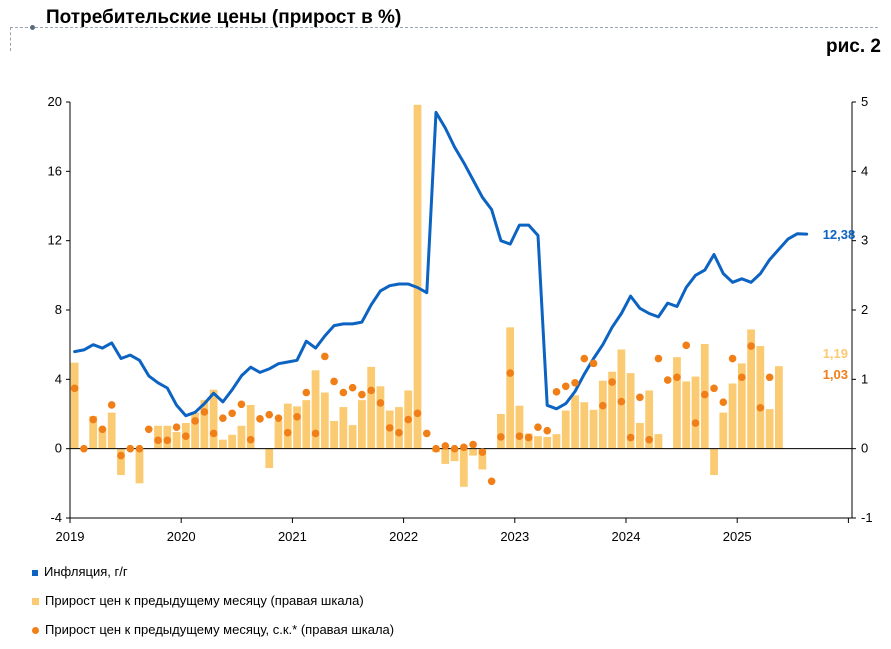 Image resolution: width=891 pixels, height=649 pixels. I want to click on legend-item-line: Инфляция, г/г, so click(80, 571).